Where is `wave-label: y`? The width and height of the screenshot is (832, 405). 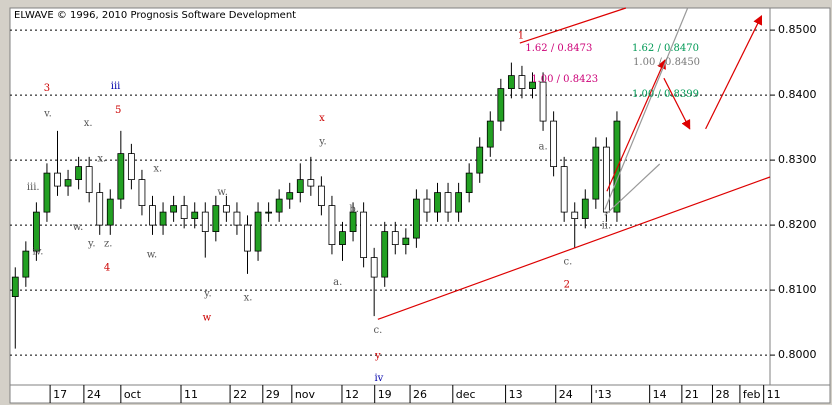
wave-label: y is located at coordinates (377, 355).